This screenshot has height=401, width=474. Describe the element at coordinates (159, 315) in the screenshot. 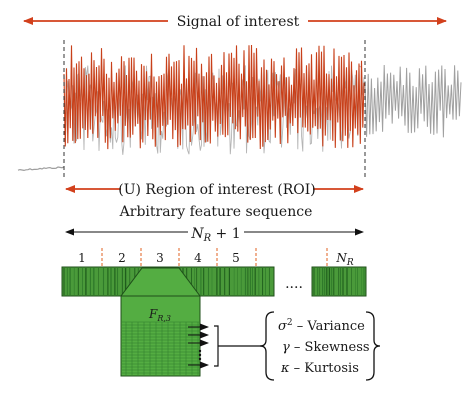

I see `frame-label: FR,3` at that location.